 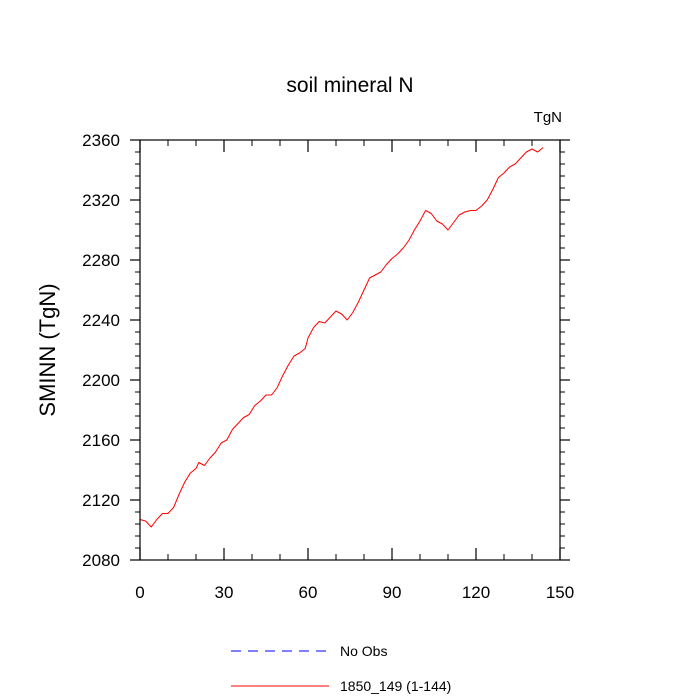 I want to click on y-tick-label: 2200, so click(x=101, y=380).